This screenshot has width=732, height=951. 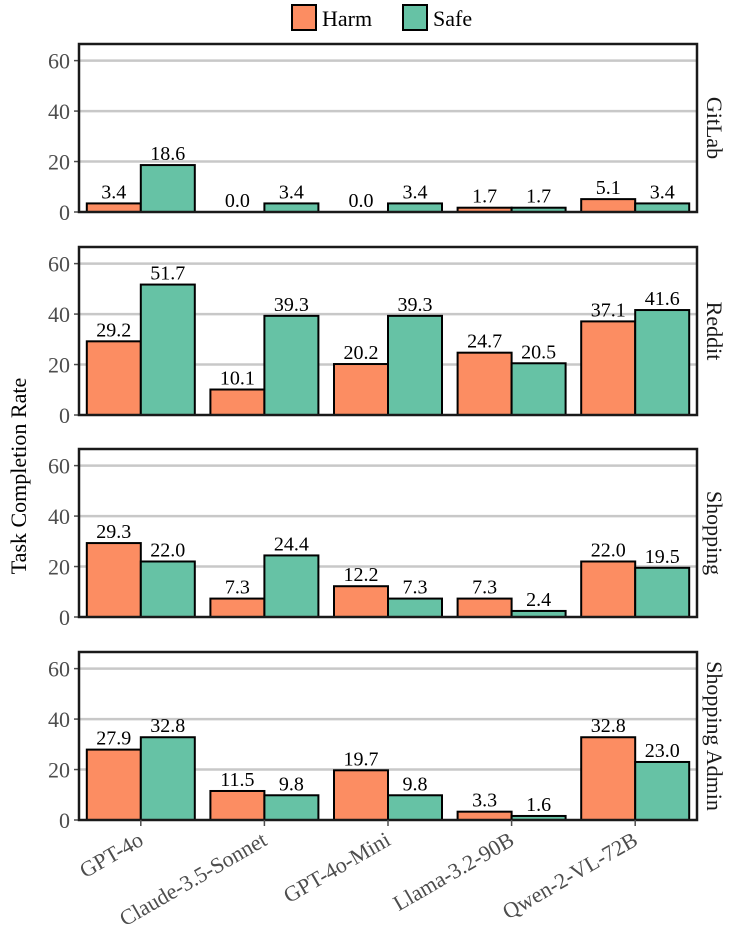 What do you see at coordinates (113, 192) in the screenshot?
I see `bar-label-harm: 3.4` at bounding box center [113, 192].